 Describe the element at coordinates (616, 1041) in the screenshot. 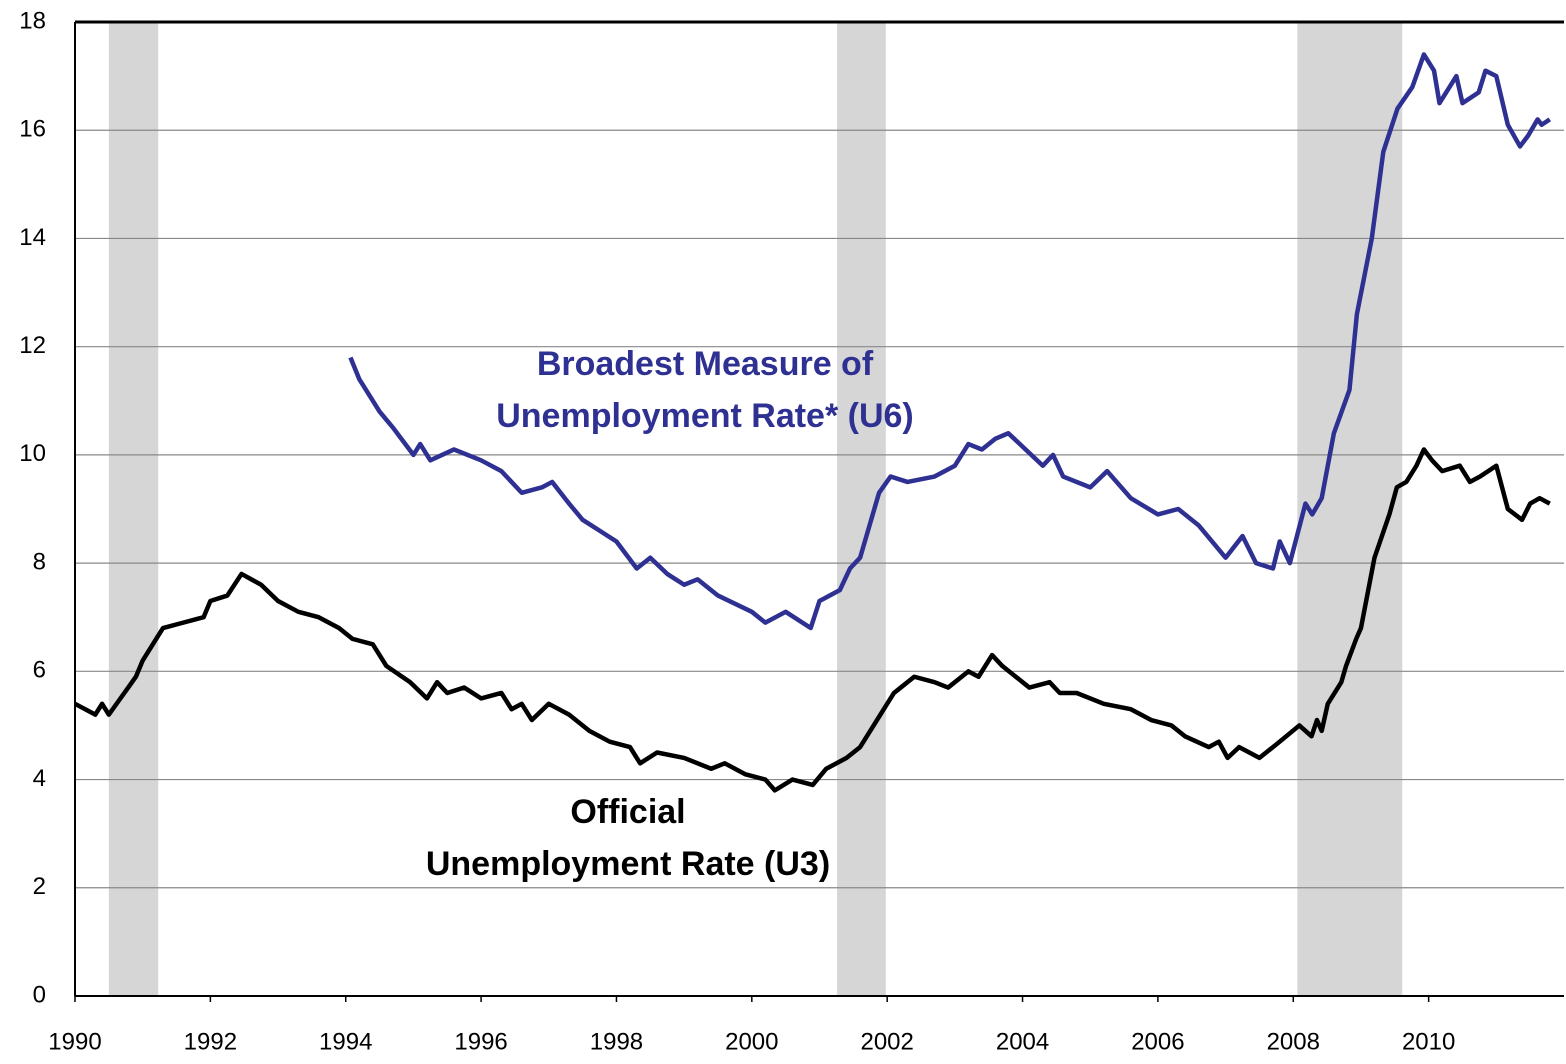

I see `x-tick-label: 1998` at that location.